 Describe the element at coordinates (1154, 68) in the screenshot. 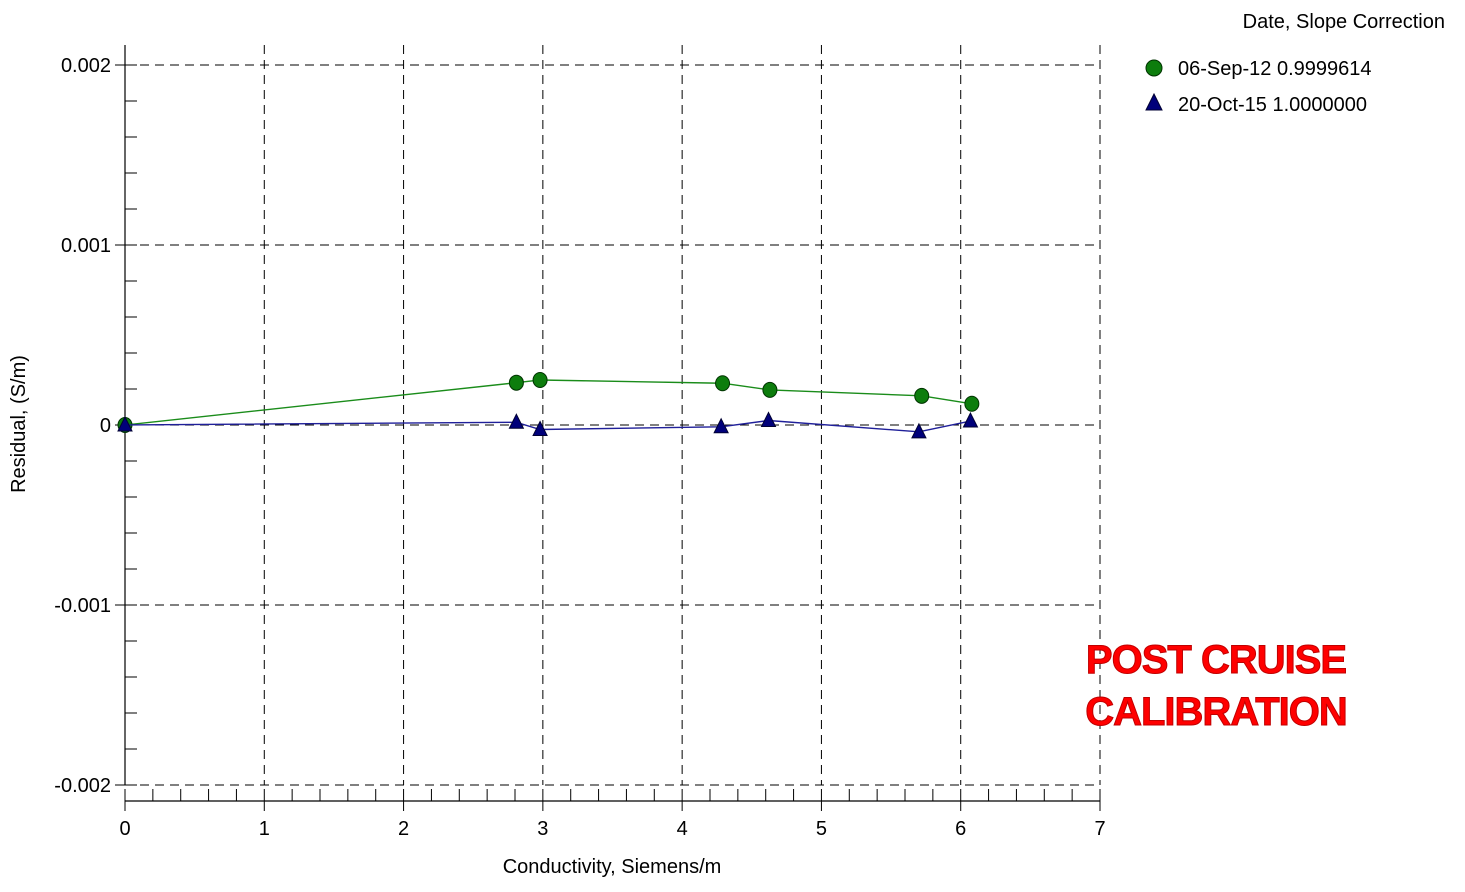

I see `legend-marker-circle-icon` at that location.